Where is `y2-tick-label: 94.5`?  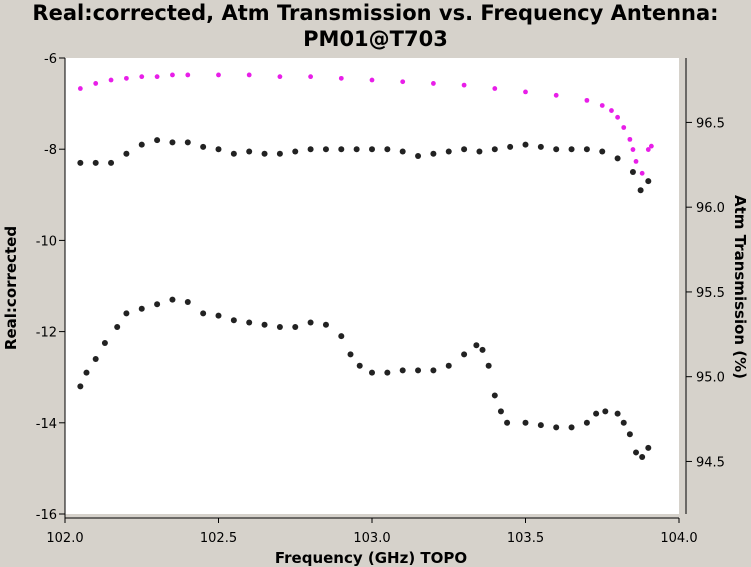 y2-tick-label: 94.5 is located at coordinates (710, 462).